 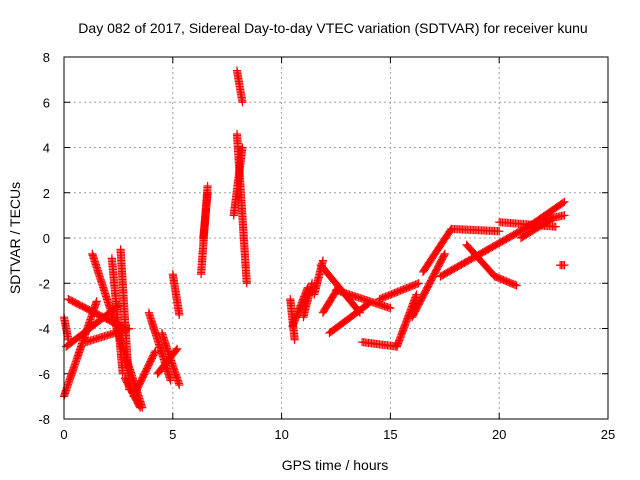 What do you see at coordinates (46, 238) in the screenshot?
I see `y-tick-label: 0` at bounding box center [46, 238].